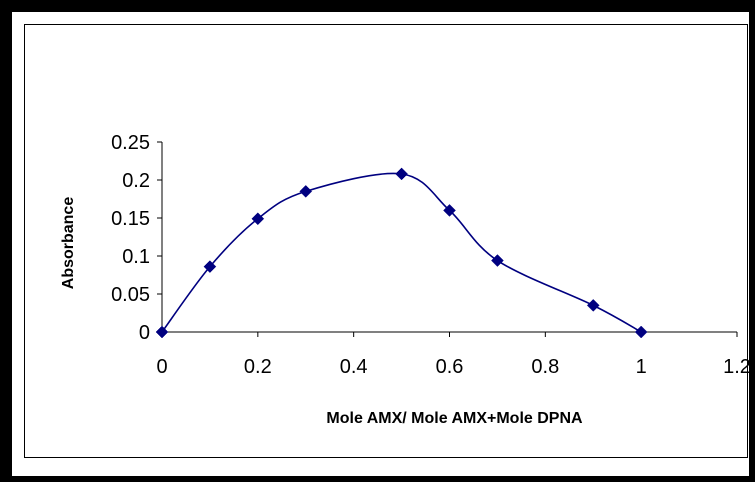 Image resolution: width=755 pixels, height=482 pixels. I want to click on x-tick-label: 1.2, so click(737, 367).